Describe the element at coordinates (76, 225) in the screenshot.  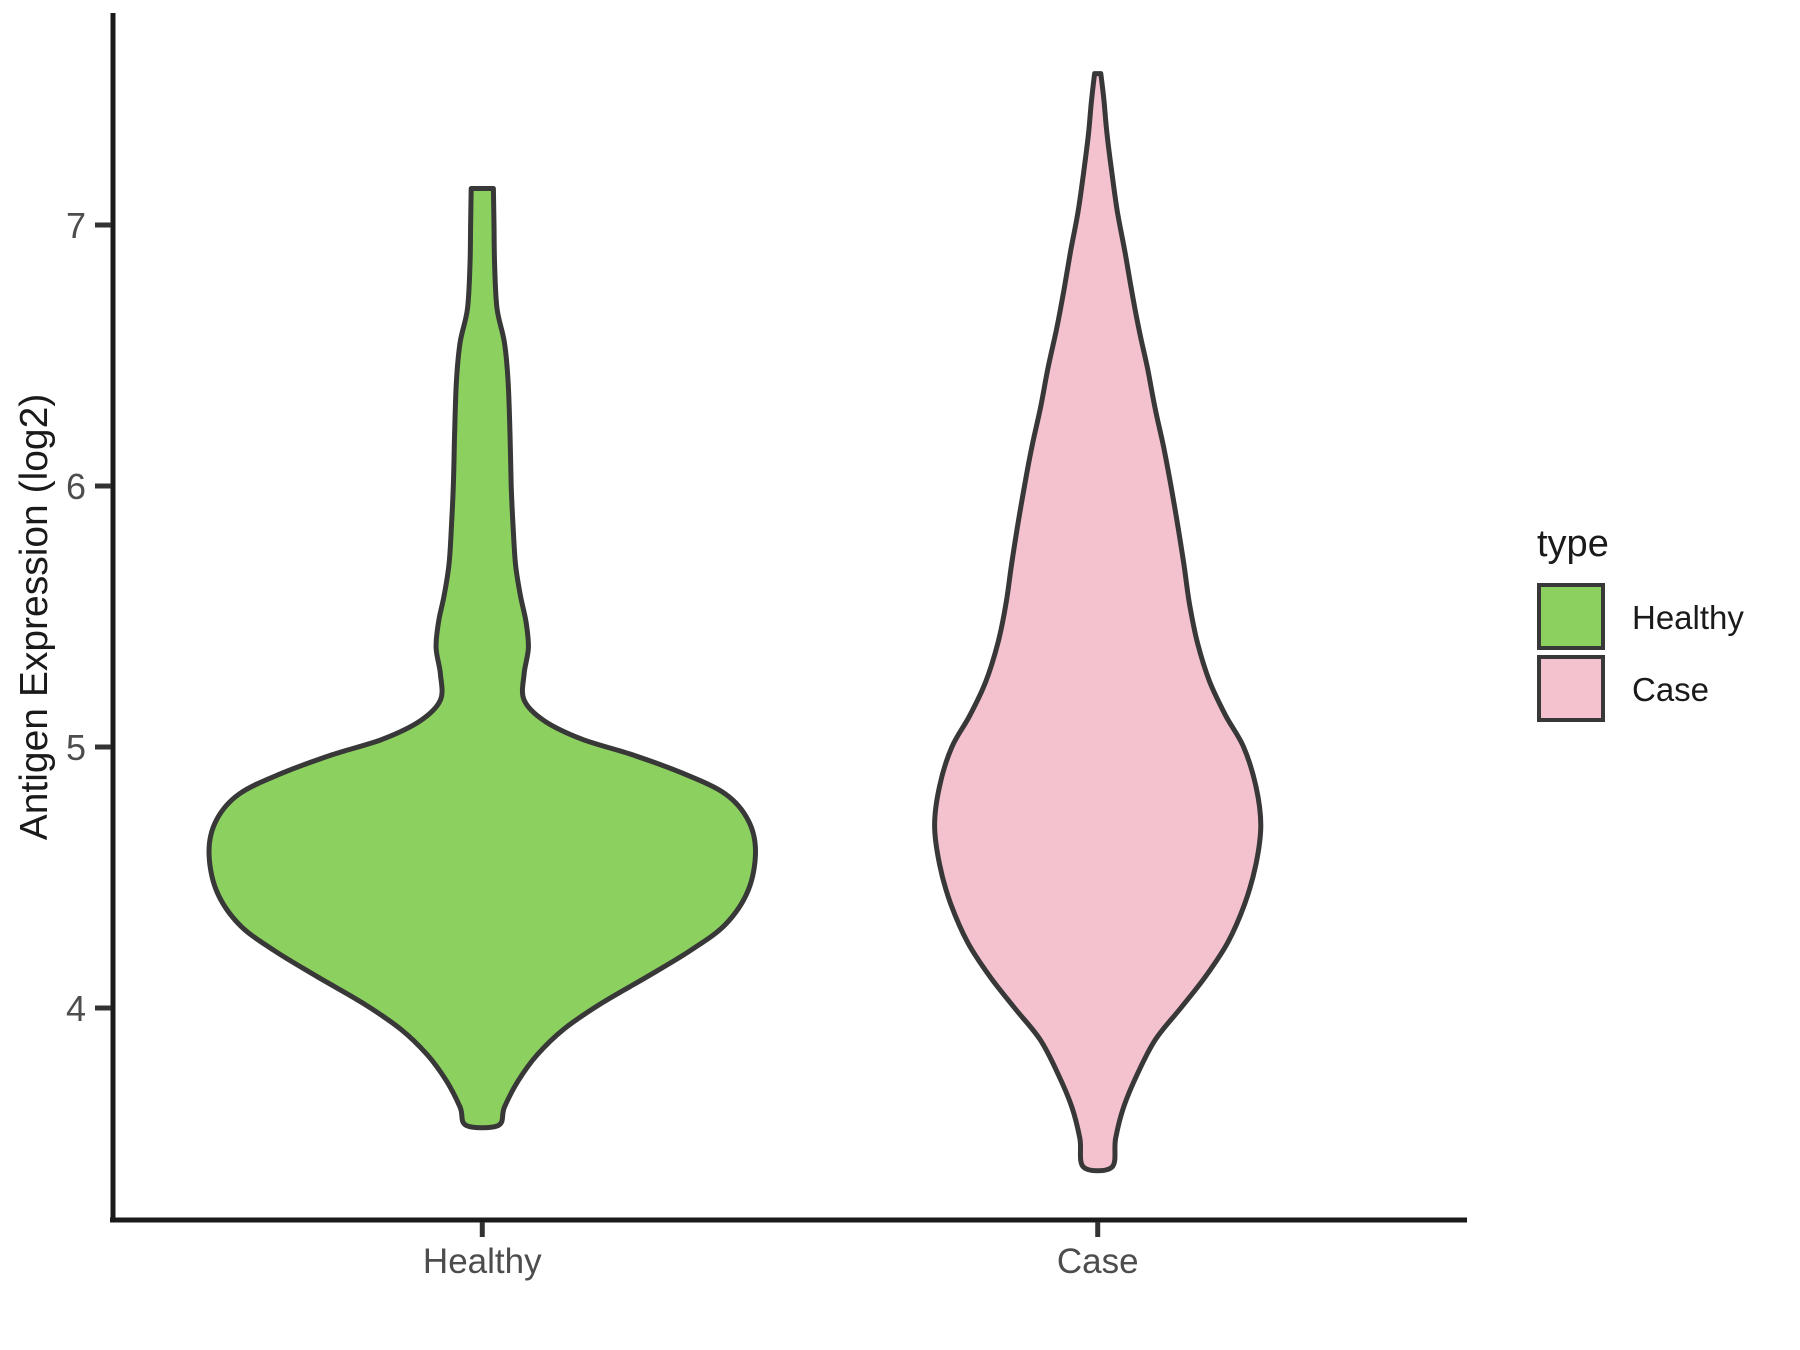
I see `y-tick-label: 7` at that location.